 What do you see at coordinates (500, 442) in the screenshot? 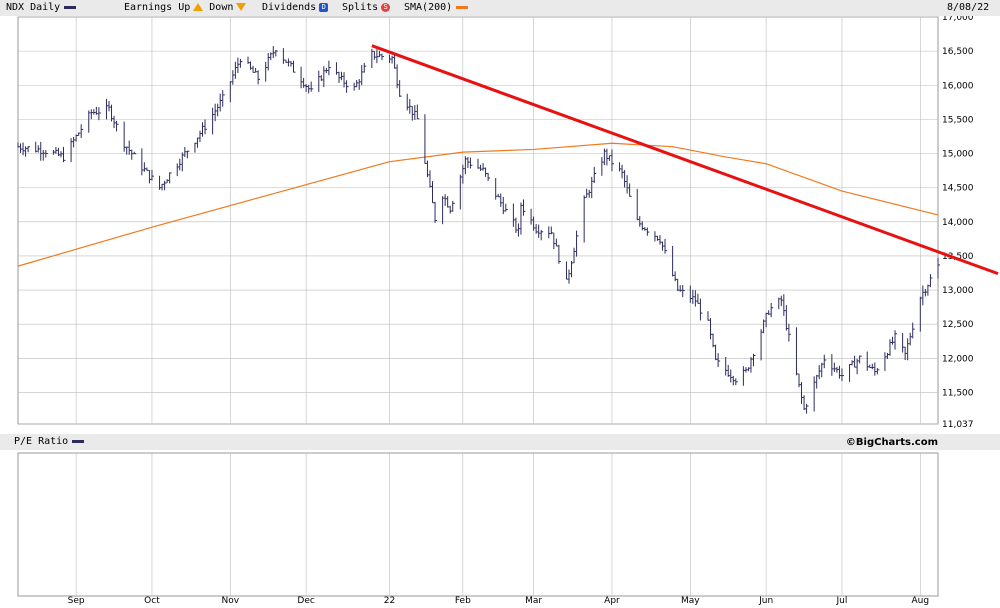
I see `pe-header-bar: P/E Ratio` at bounding box center [500, 442].